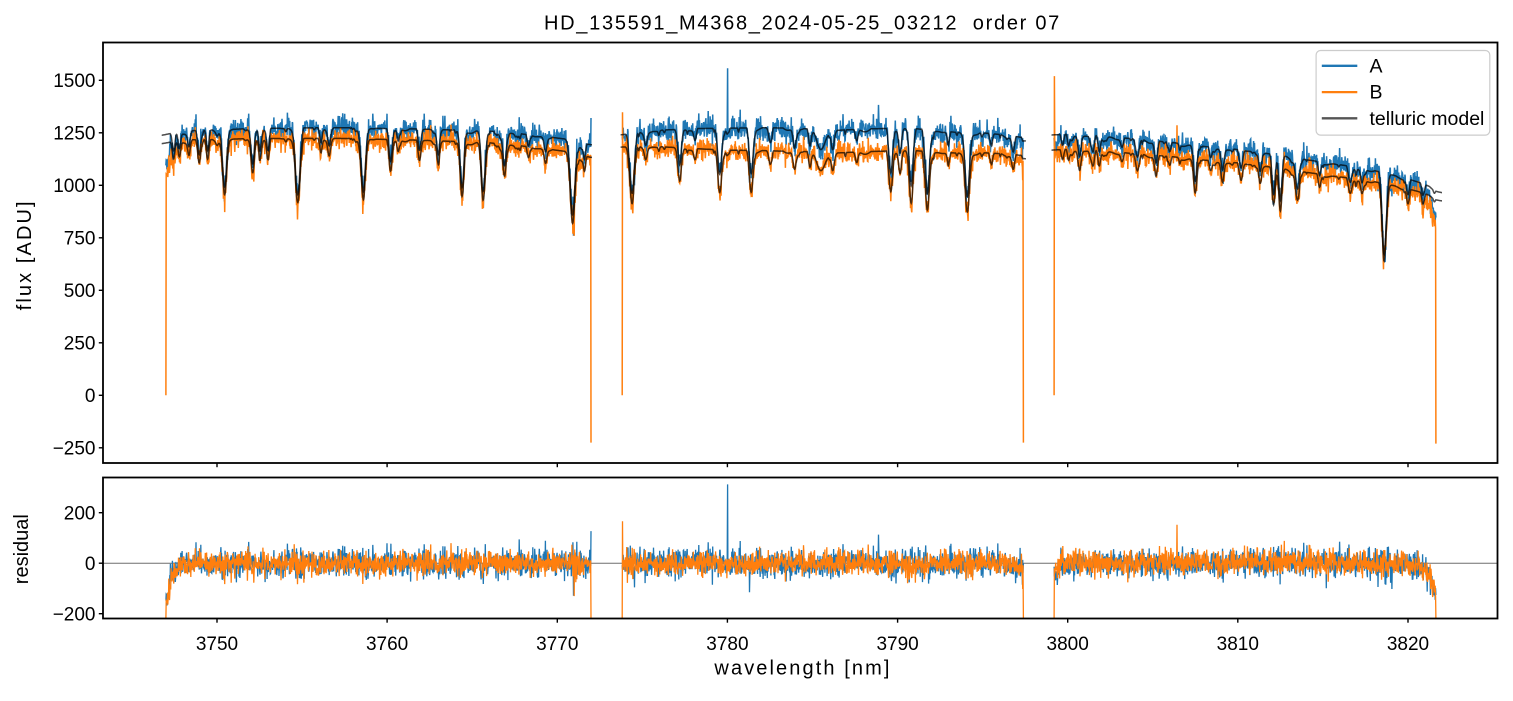 The height and width of the screenshot is (701, 1513). Describe the element at coordinates (897, 644) in the screenshot. I see `svg-text: 3790` at that location.